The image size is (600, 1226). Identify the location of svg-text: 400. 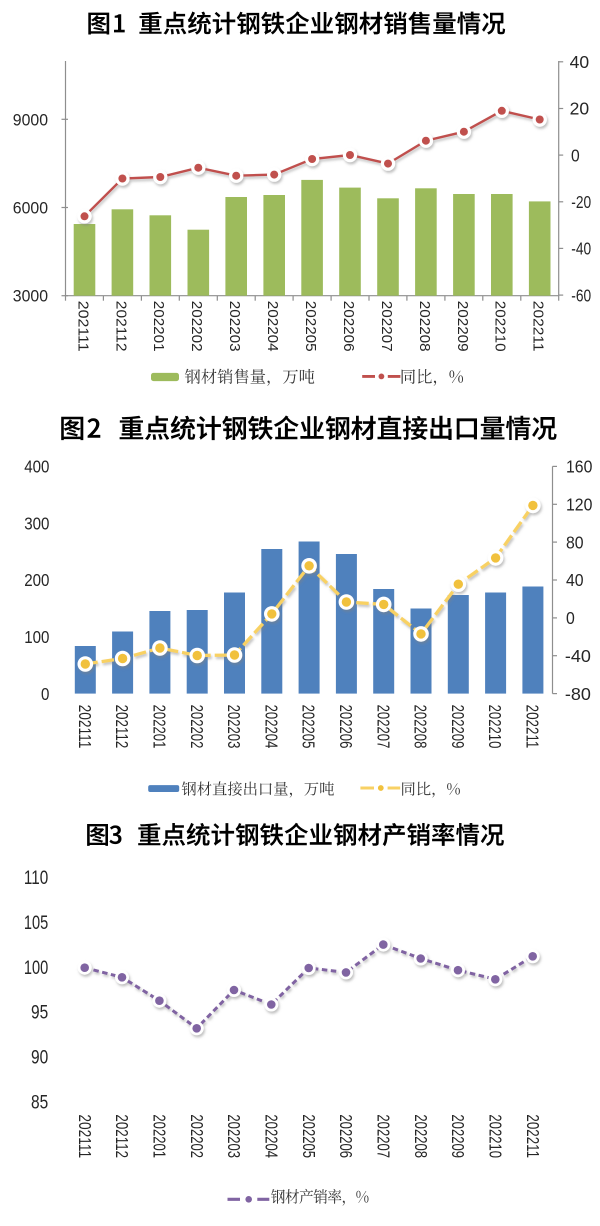
(36, 467).